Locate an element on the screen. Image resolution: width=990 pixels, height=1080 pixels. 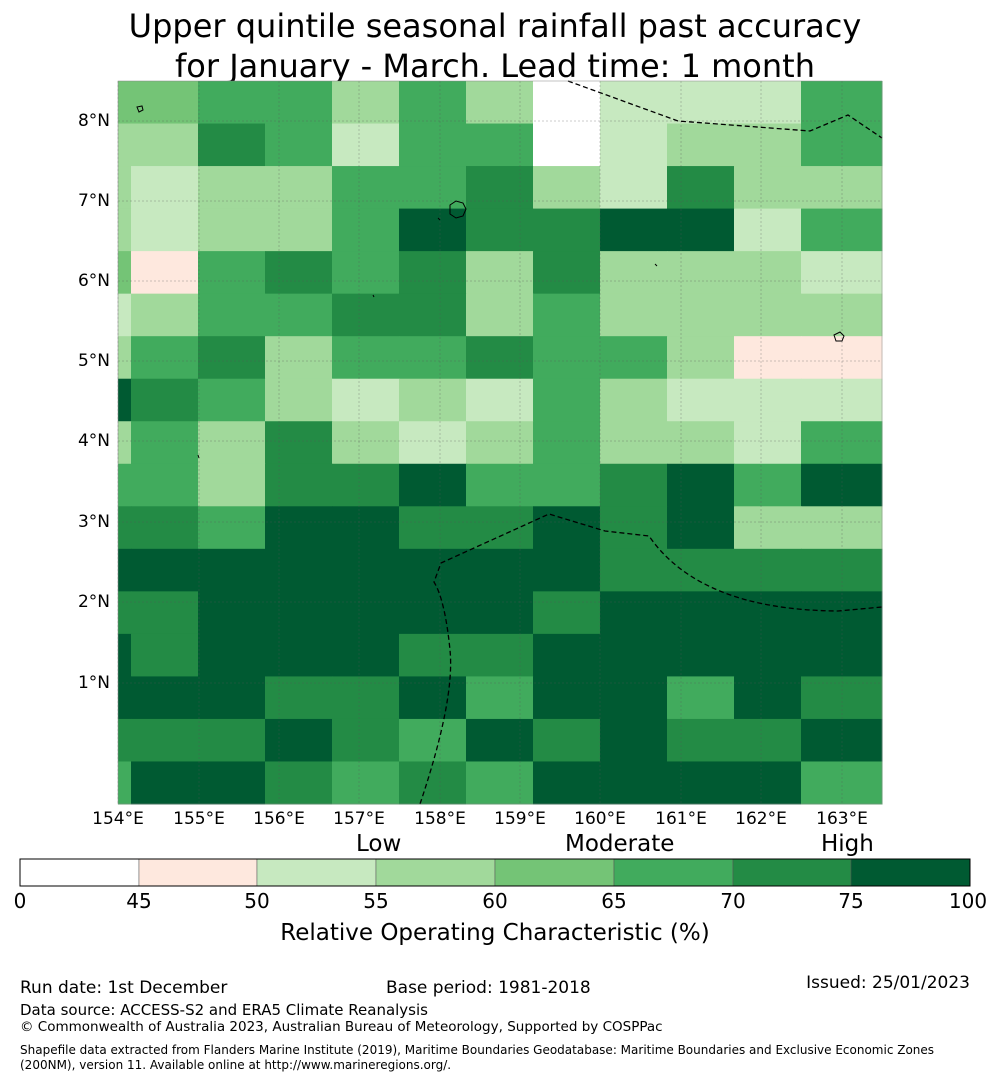
lat-label-5n: 5°N is located at coordinates (93, 361).